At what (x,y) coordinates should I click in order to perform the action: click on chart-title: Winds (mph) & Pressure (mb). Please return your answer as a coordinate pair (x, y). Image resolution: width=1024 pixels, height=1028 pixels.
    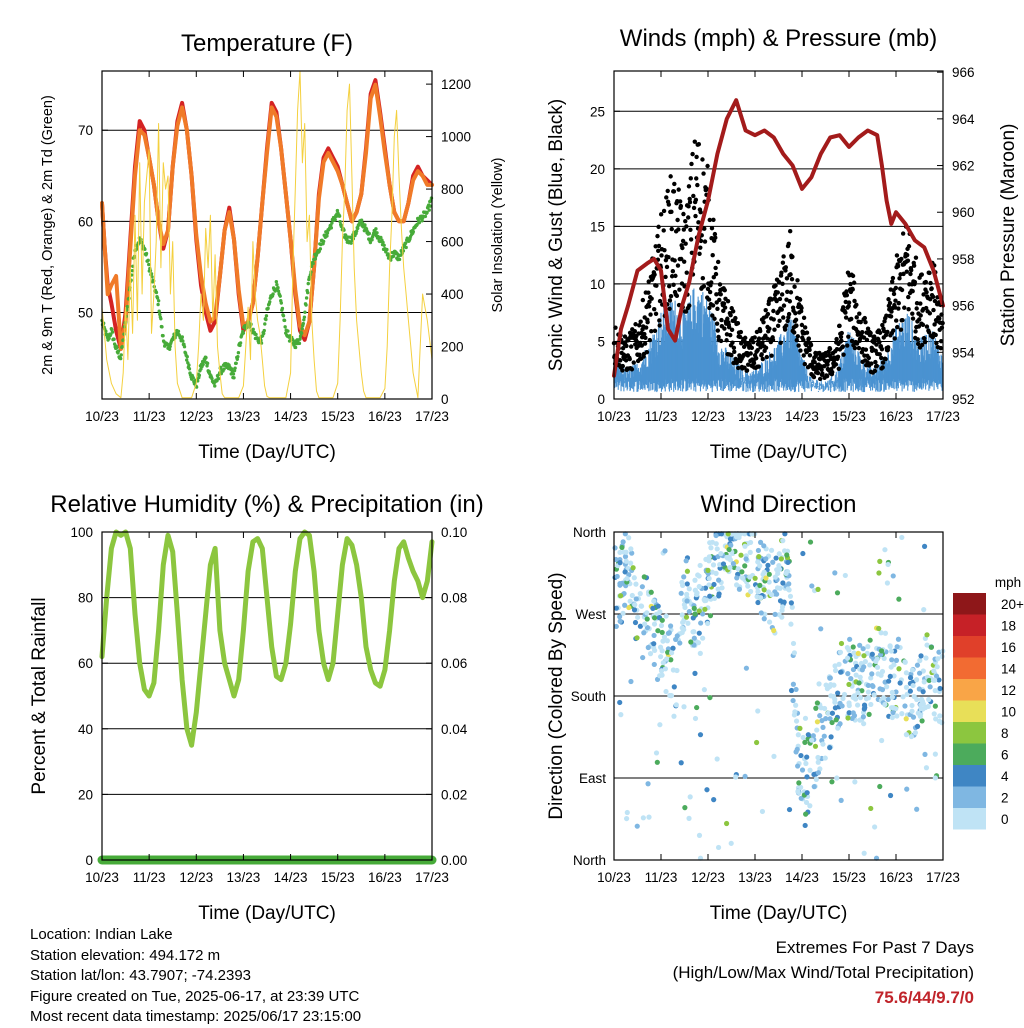
    Looking at the image, I should click on (778, 38).